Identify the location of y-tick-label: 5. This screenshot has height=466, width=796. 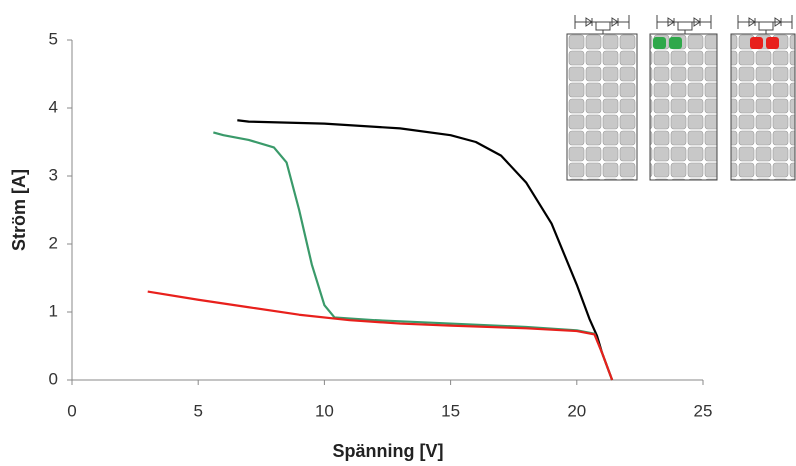
(53, 38).